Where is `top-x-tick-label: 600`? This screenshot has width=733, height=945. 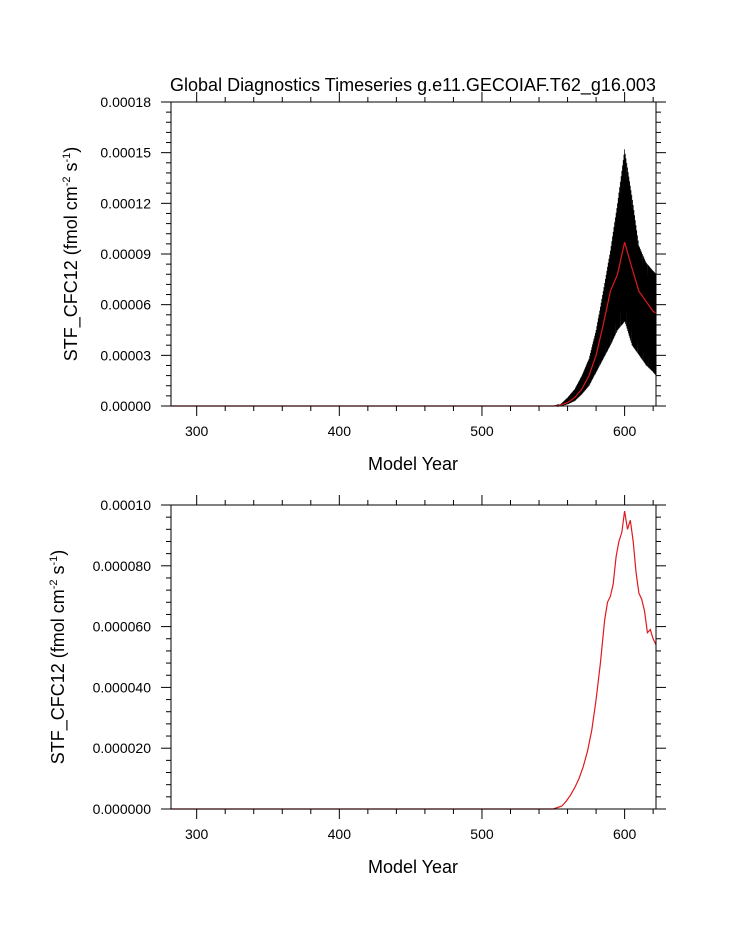
top-x-tick-label: 600 is located at coordinates (625, 431).